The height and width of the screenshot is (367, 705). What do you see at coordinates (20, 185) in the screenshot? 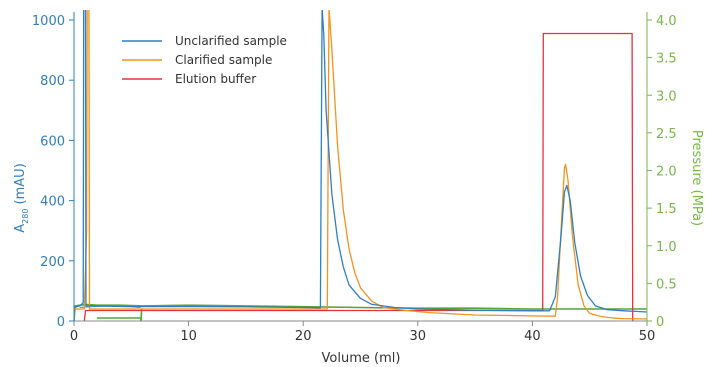
I see `y-axis-title-suffix: (mAU)` at bounding box center [20, 185].